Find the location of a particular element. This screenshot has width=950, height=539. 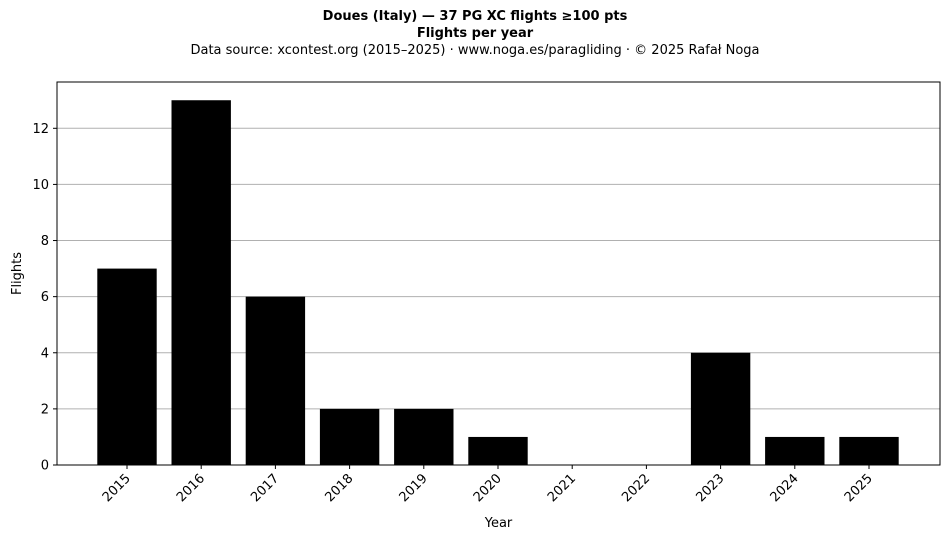

x-tick-label: 2024 is located at coordinates (785, 488).